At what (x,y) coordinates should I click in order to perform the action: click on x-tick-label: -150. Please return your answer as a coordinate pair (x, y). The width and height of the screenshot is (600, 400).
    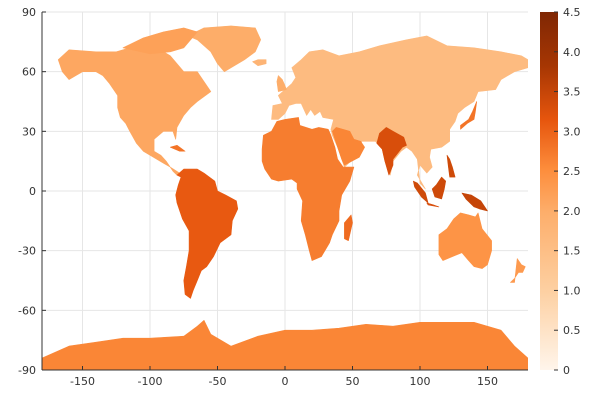
    Looking at the image, I should click on (82, 381).